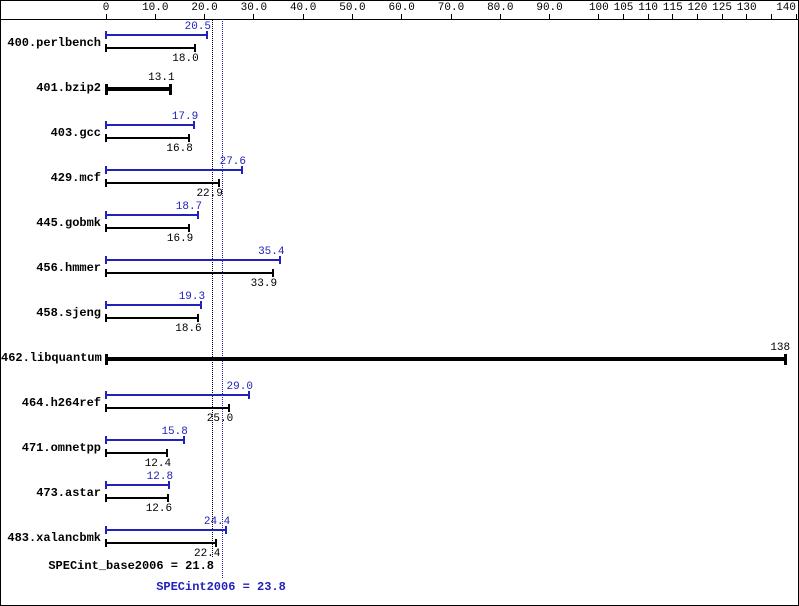 The width and height of the screenshot is (799, 606). I want to click on benchmark-label: 401.bzip2, so click(68, 88).